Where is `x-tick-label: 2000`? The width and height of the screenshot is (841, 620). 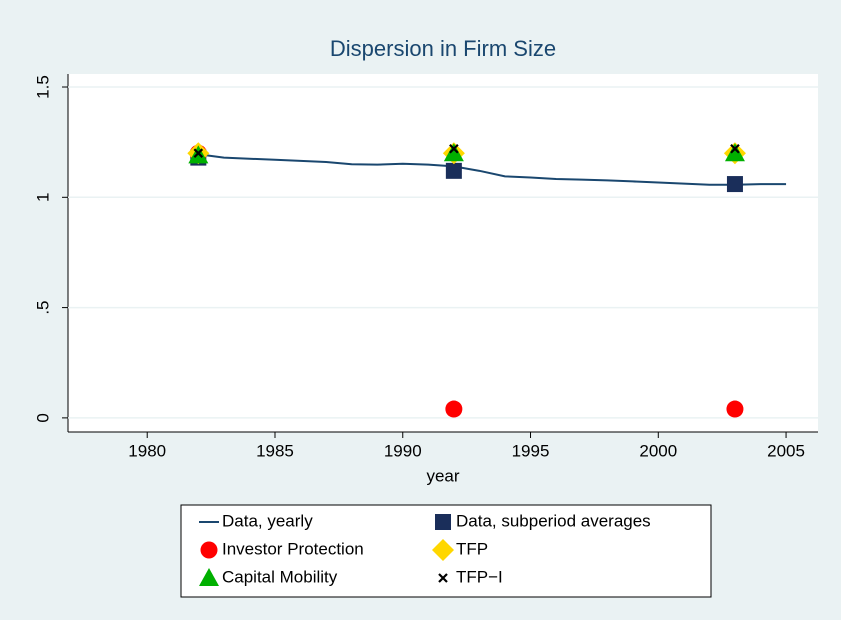
x-tick-label: 2000 is located at coordinates (658, 450).